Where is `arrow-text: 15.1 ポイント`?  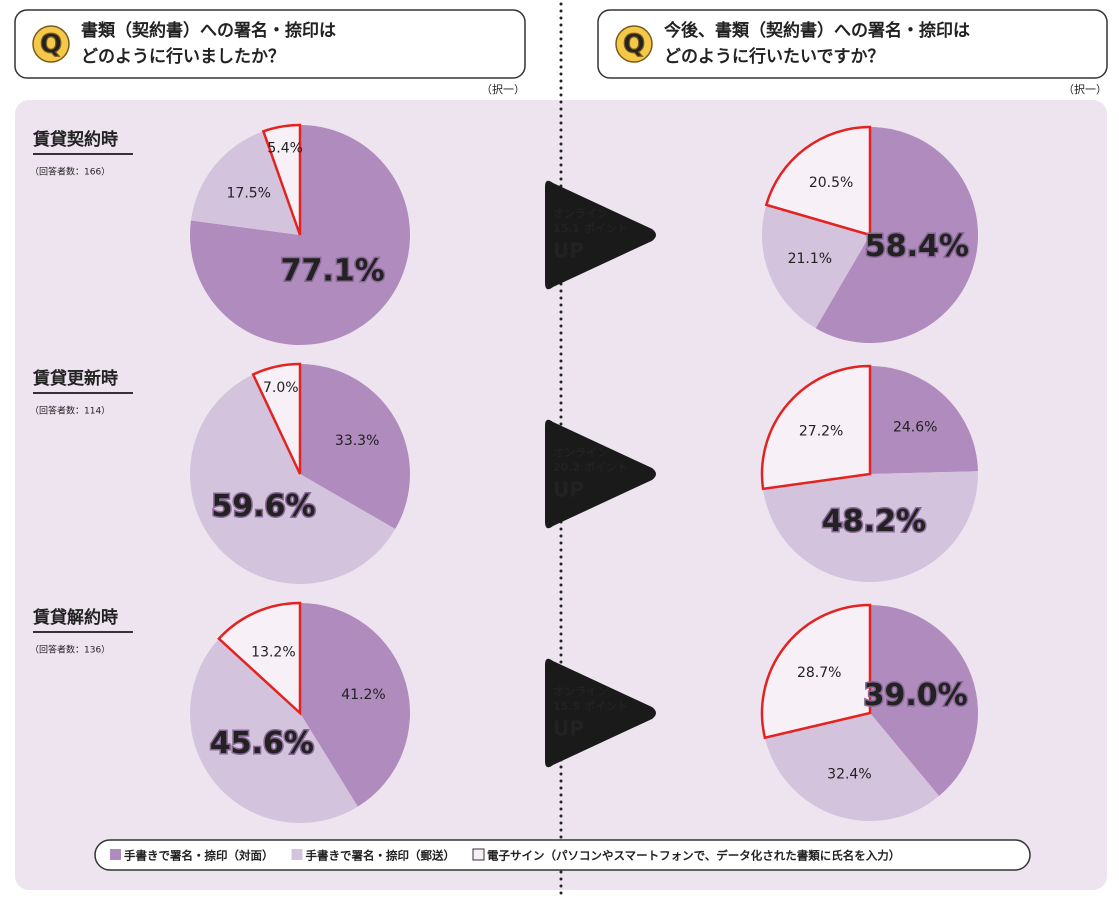 arrow-text: 15.1 ポイント is located at coordinates (590, 228).